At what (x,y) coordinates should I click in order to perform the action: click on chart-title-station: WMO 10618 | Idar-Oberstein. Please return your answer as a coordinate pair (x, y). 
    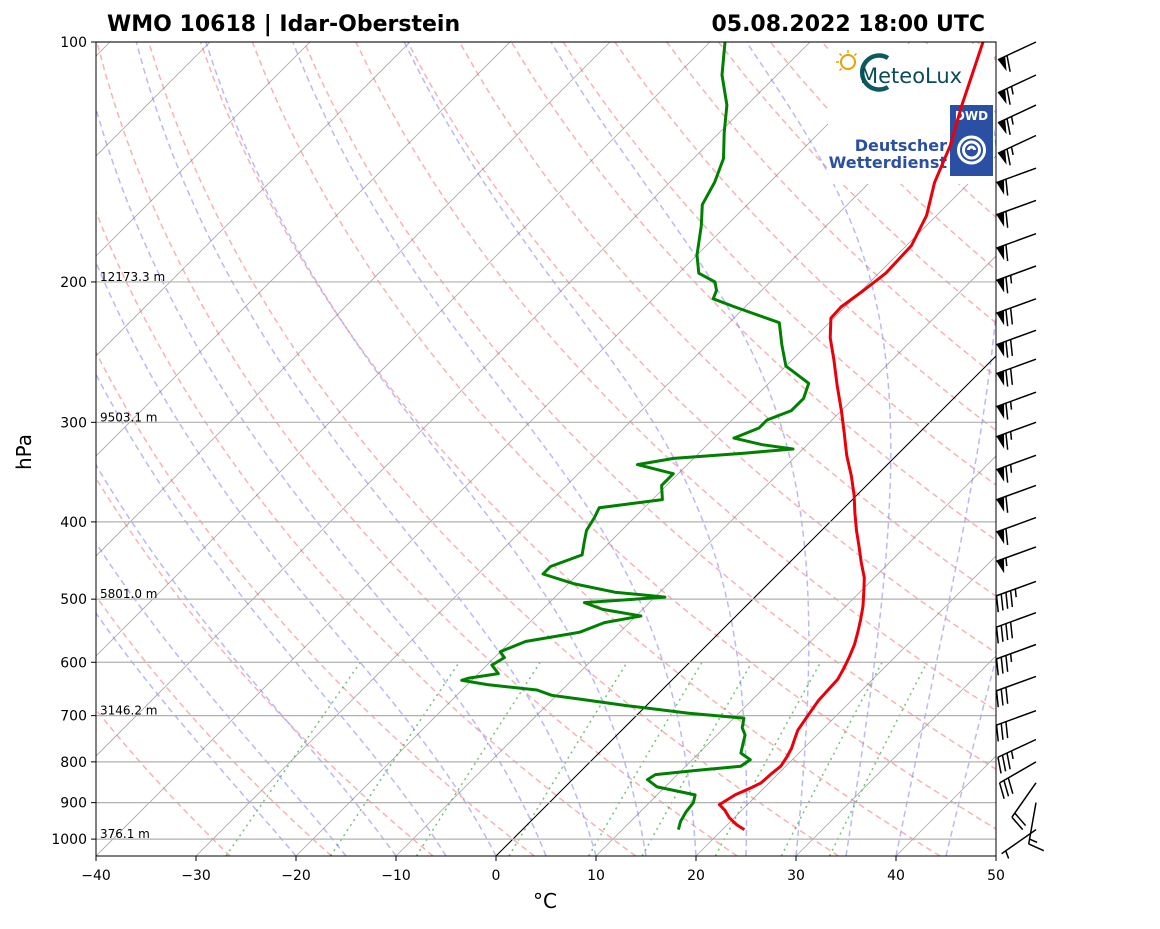
    Looking at the image, I should click on (283, 24).